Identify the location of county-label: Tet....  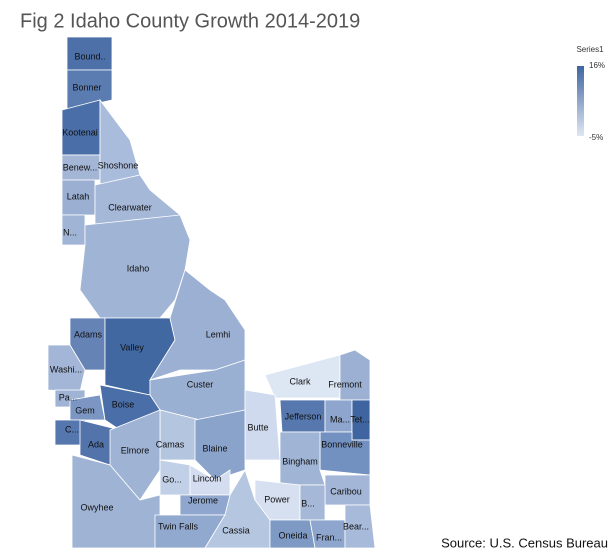
(360, 419).